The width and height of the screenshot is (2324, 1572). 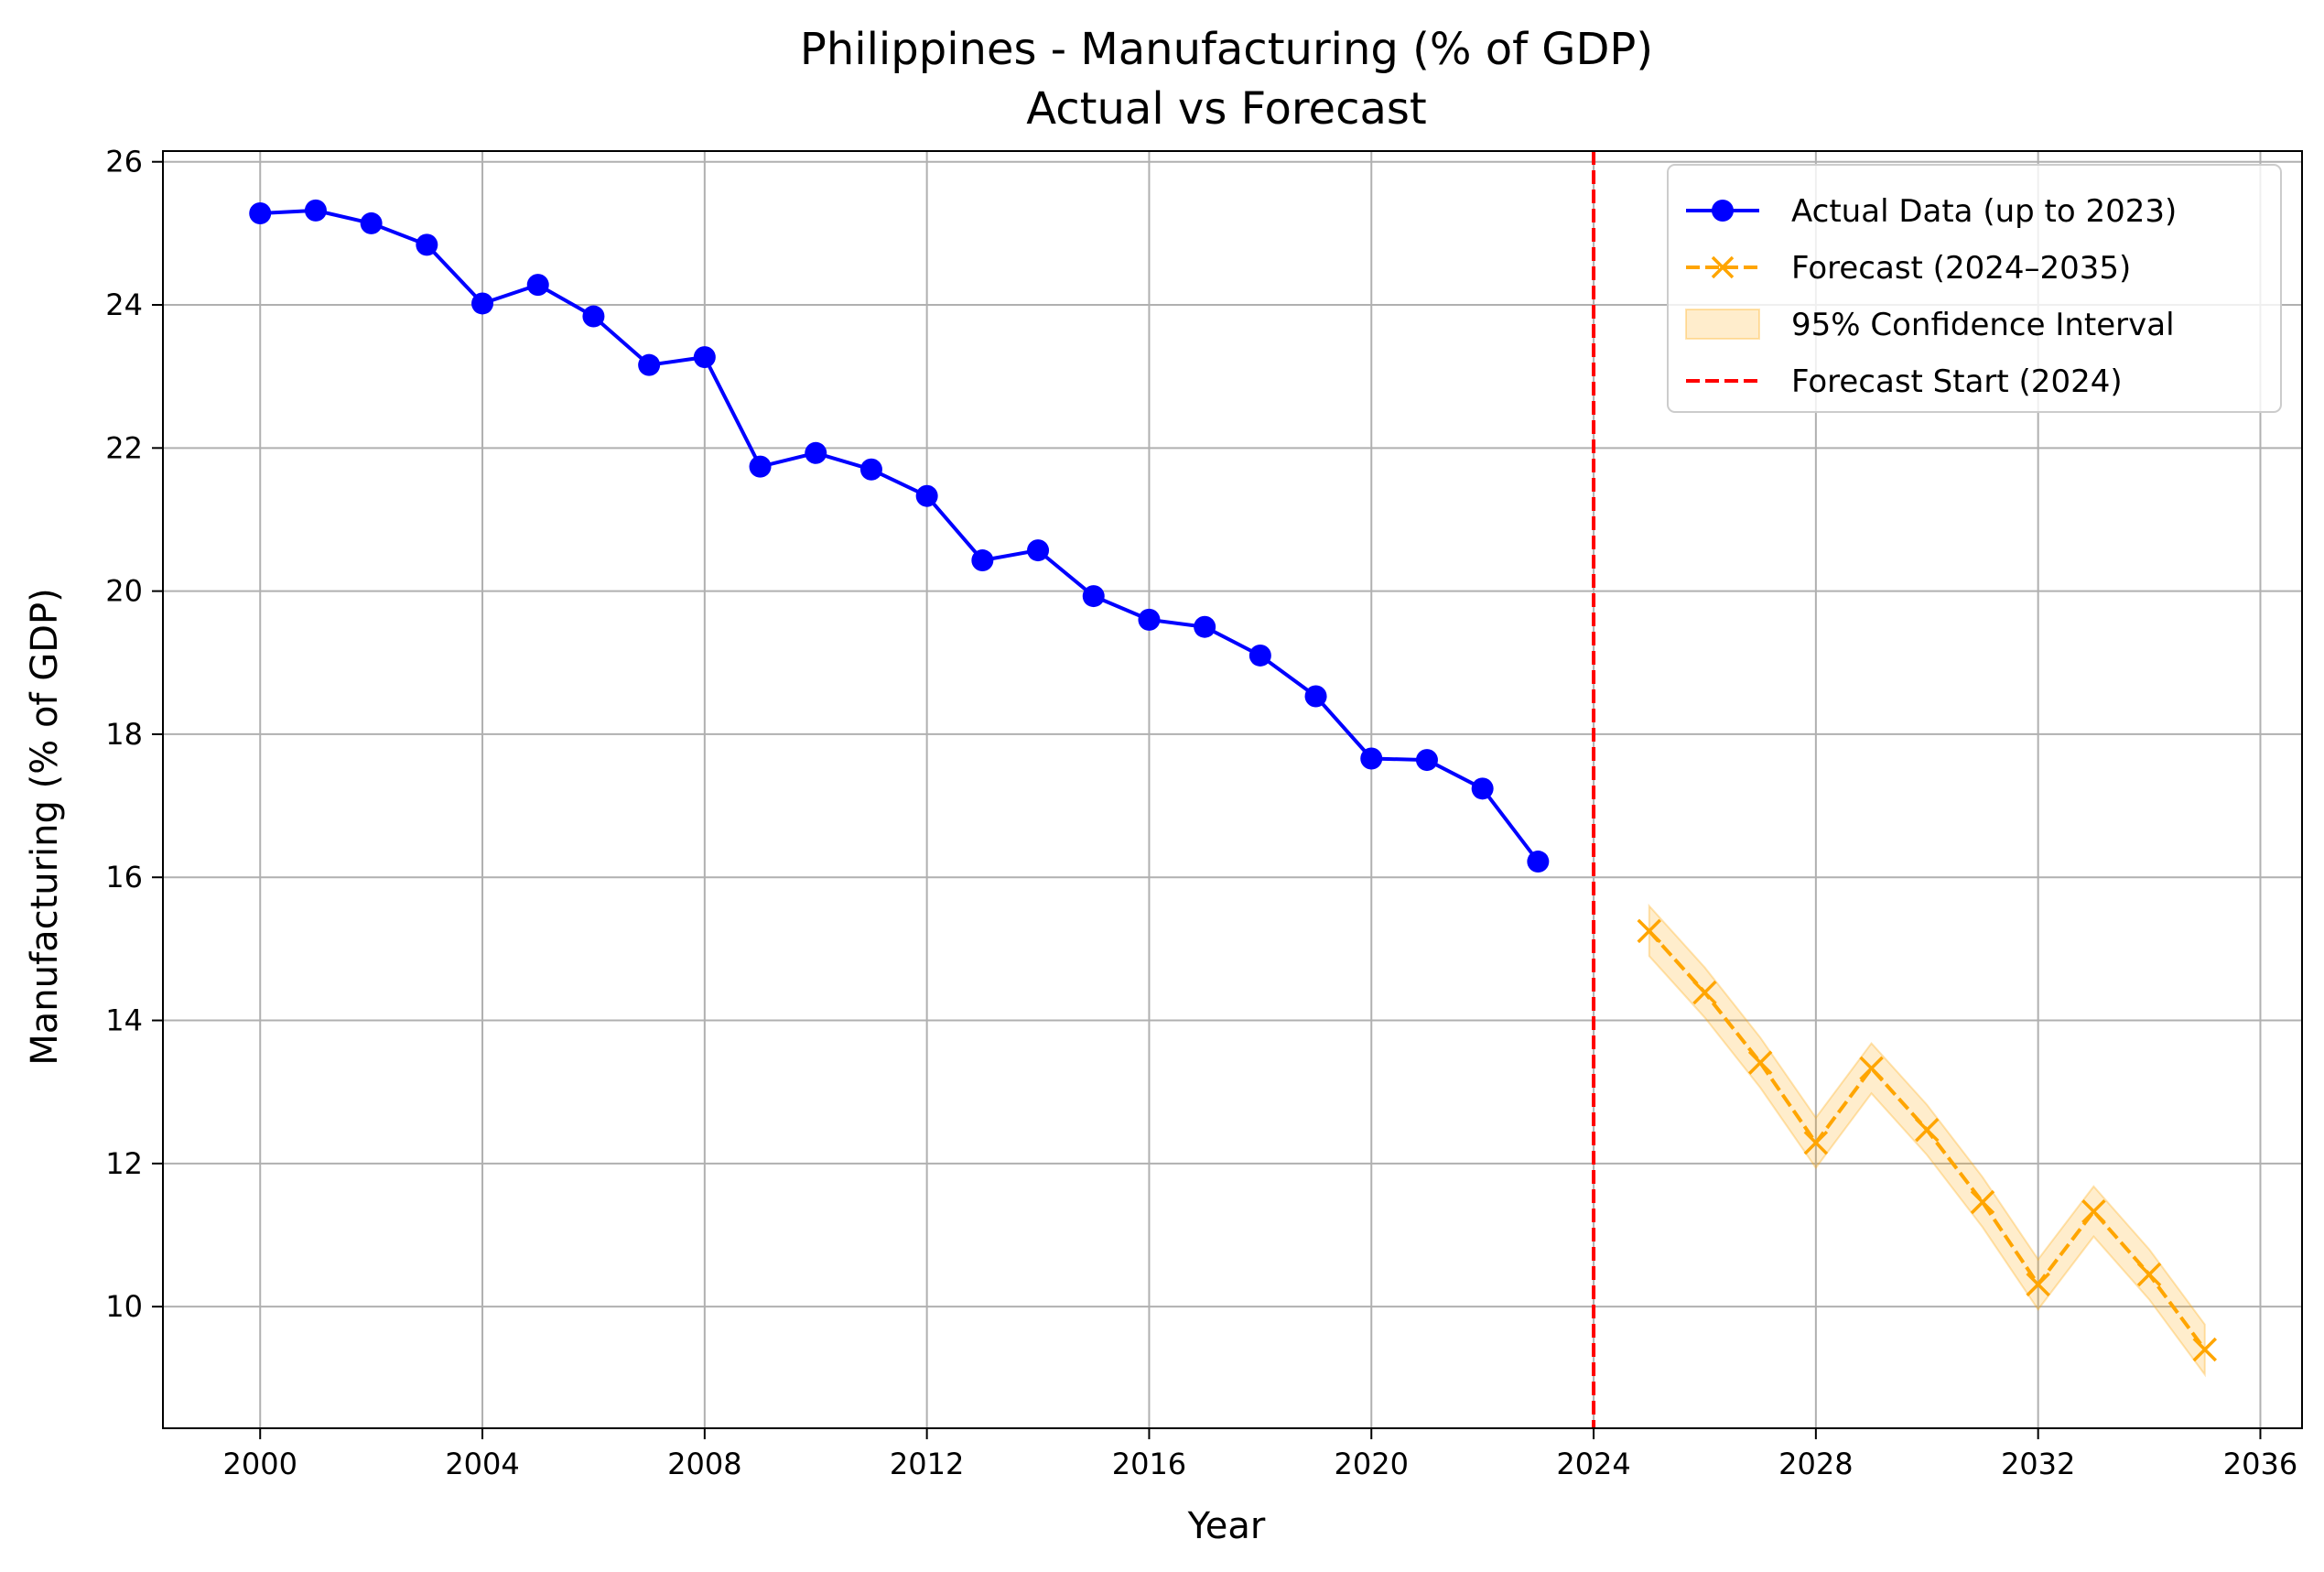 I want to click on confidence-band-layer, so click(x=1927, y=1140).